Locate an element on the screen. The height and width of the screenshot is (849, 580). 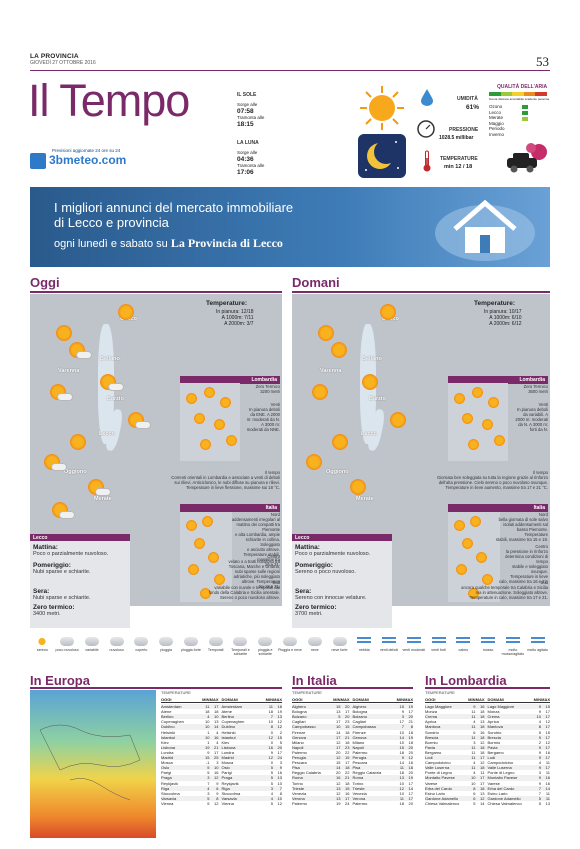
tomorrow-lombardia-label: Lombardia is located at coordinates (498, 380).